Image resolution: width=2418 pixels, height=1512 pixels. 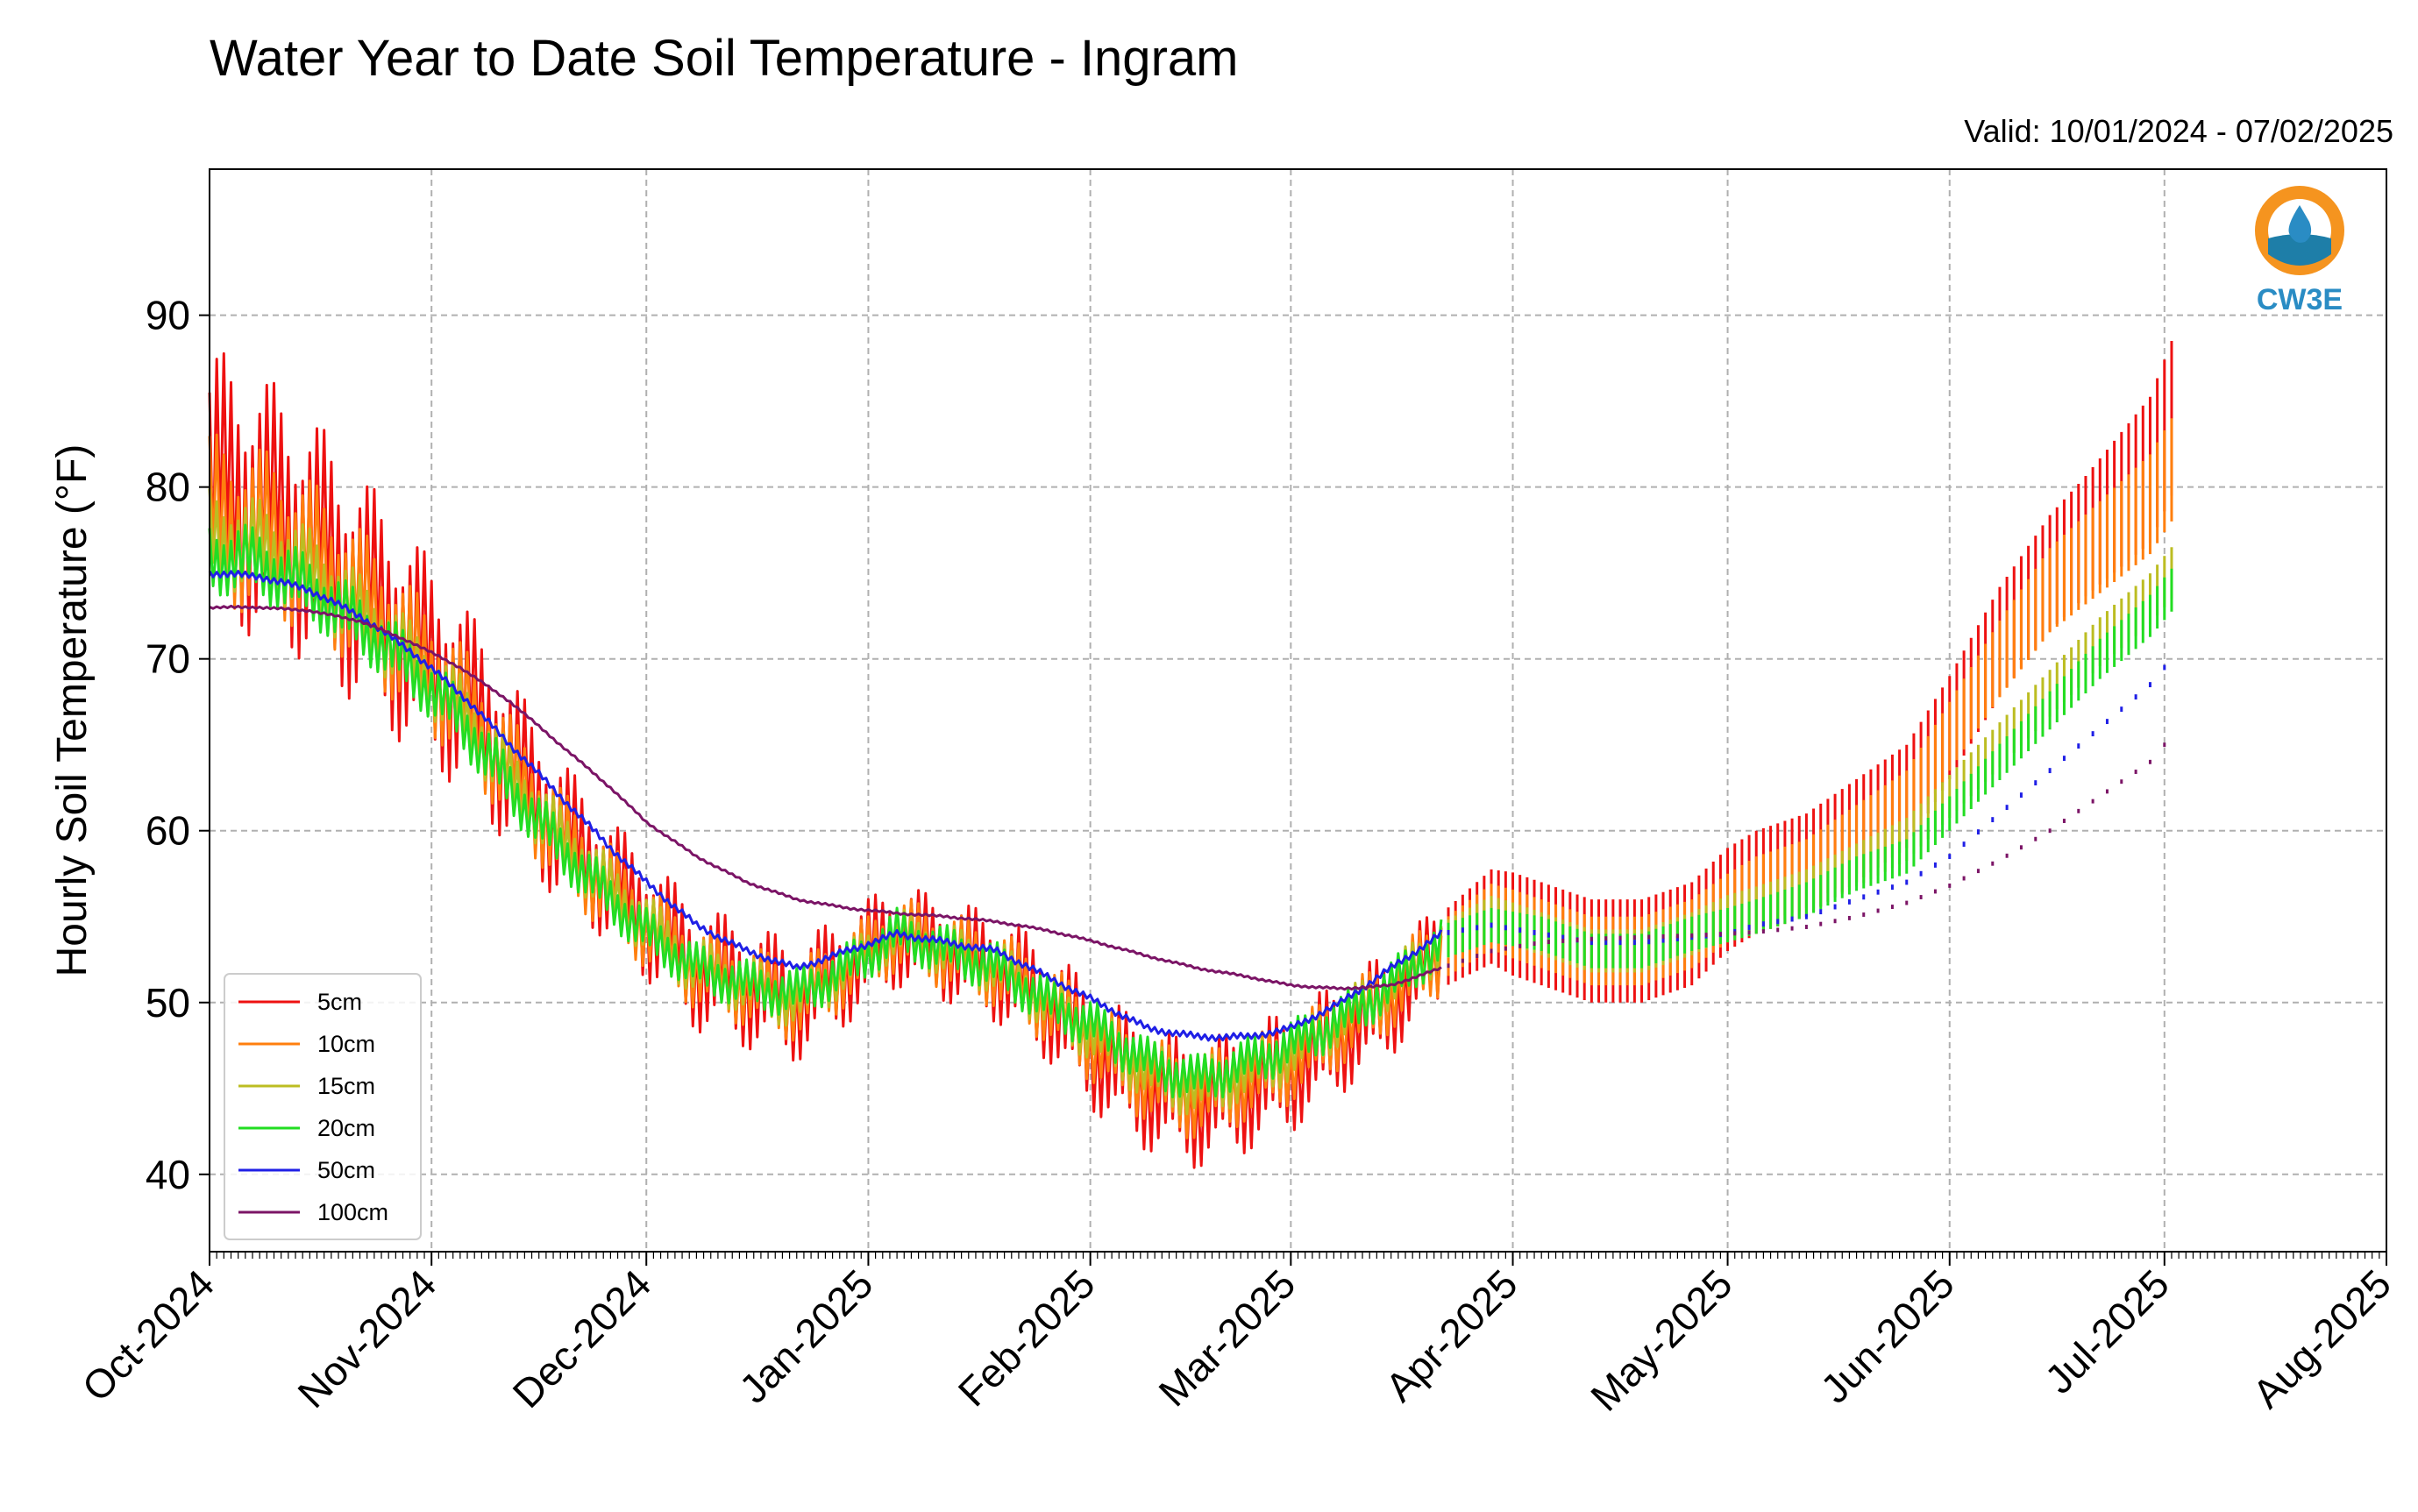 What do you see at coordinates (178, 745) in the screenshot?
I see `y-axis: 40 50 60 70 80 90` at bounding box center [178, 745].